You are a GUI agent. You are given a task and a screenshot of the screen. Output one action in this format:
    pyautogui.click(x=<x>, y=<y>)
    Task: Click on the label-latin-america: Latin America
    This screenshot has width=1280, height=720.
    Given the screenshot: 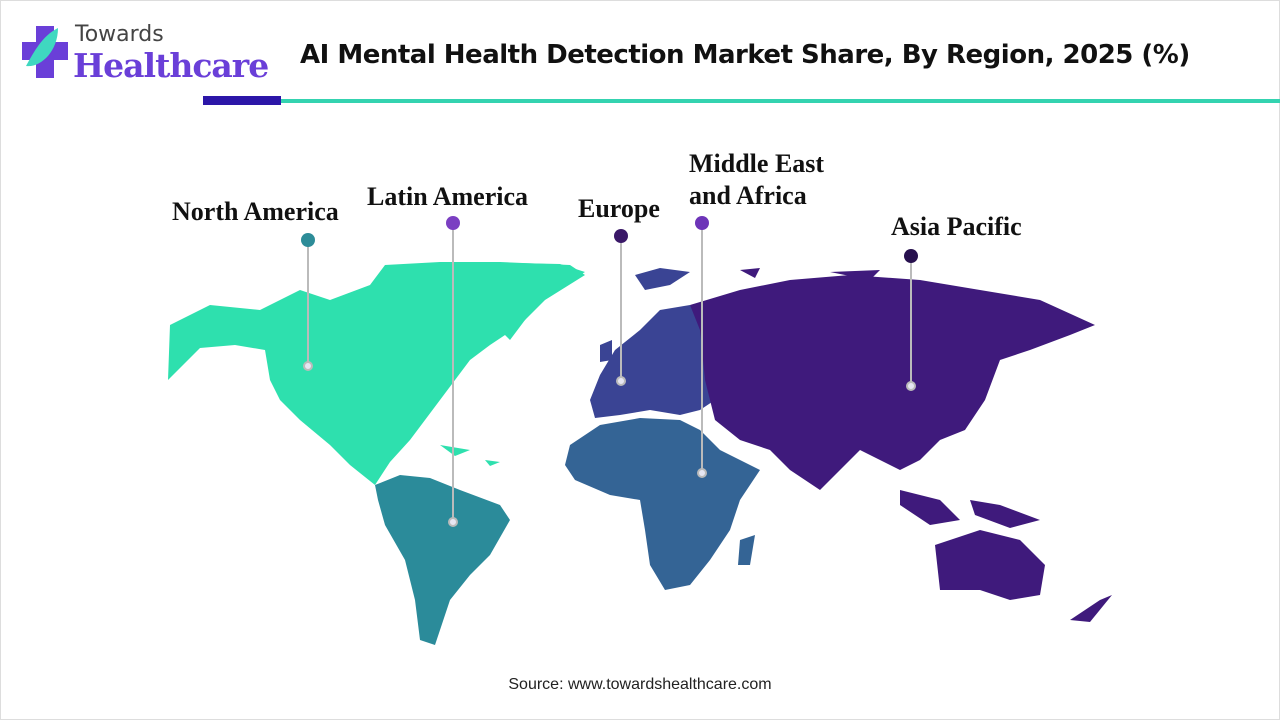 What is the action you would take?
    pyautogui.click(x=448, y=196)
    